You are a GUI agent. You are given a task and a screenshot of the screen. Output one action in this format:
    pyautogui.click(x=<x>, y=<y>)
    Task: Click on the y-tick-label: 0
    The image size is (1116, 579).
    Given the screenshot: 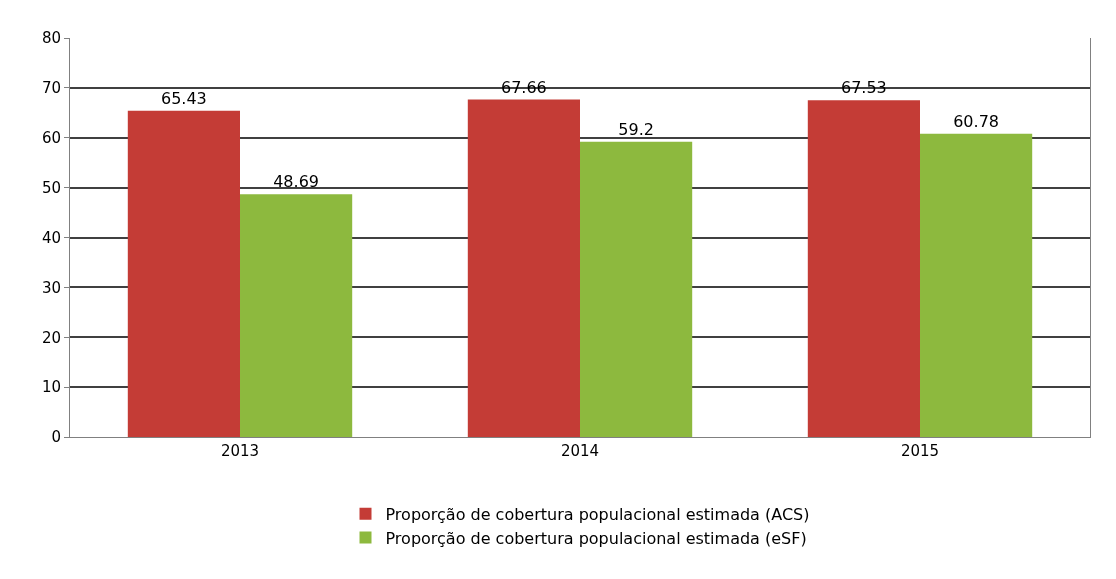 What is the action you would take?
    pyautogui.click(x=56, y=437)
    